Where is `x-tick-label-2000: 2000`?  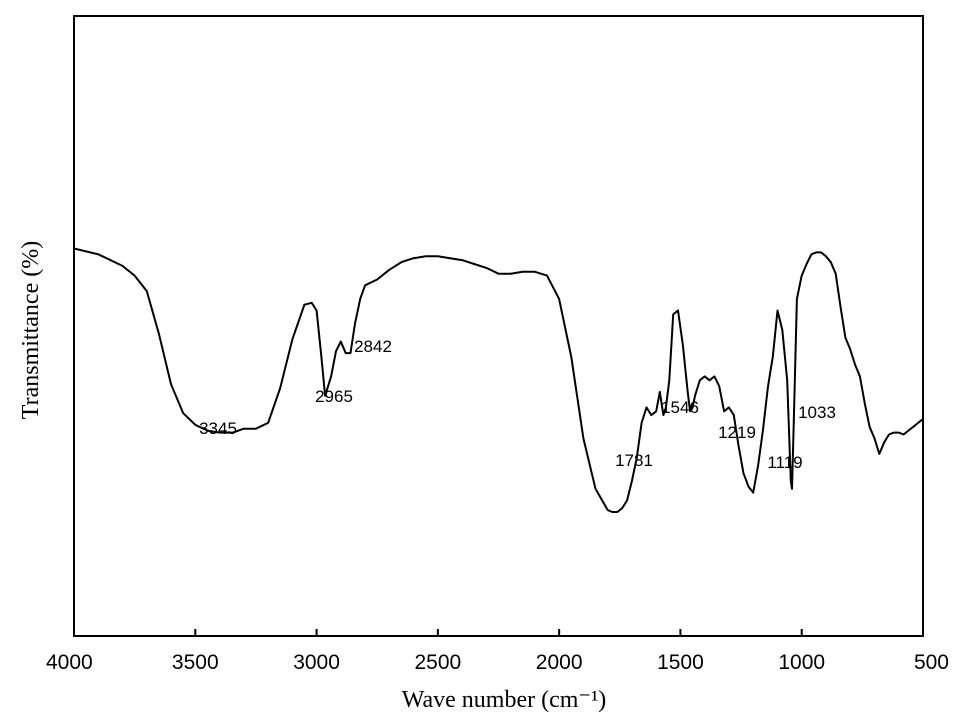
x-tick-label-2000: 2000 is located at coordinates (559, 662).